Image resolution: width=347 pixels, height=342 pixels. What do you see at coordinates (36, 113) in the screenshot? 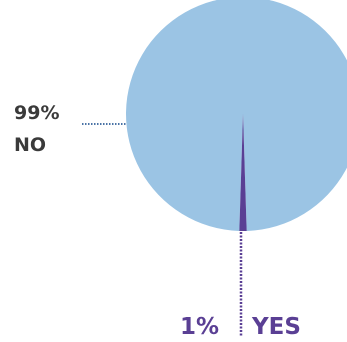
I see `no-value-label: 99%` at bounding box center [36, 113].